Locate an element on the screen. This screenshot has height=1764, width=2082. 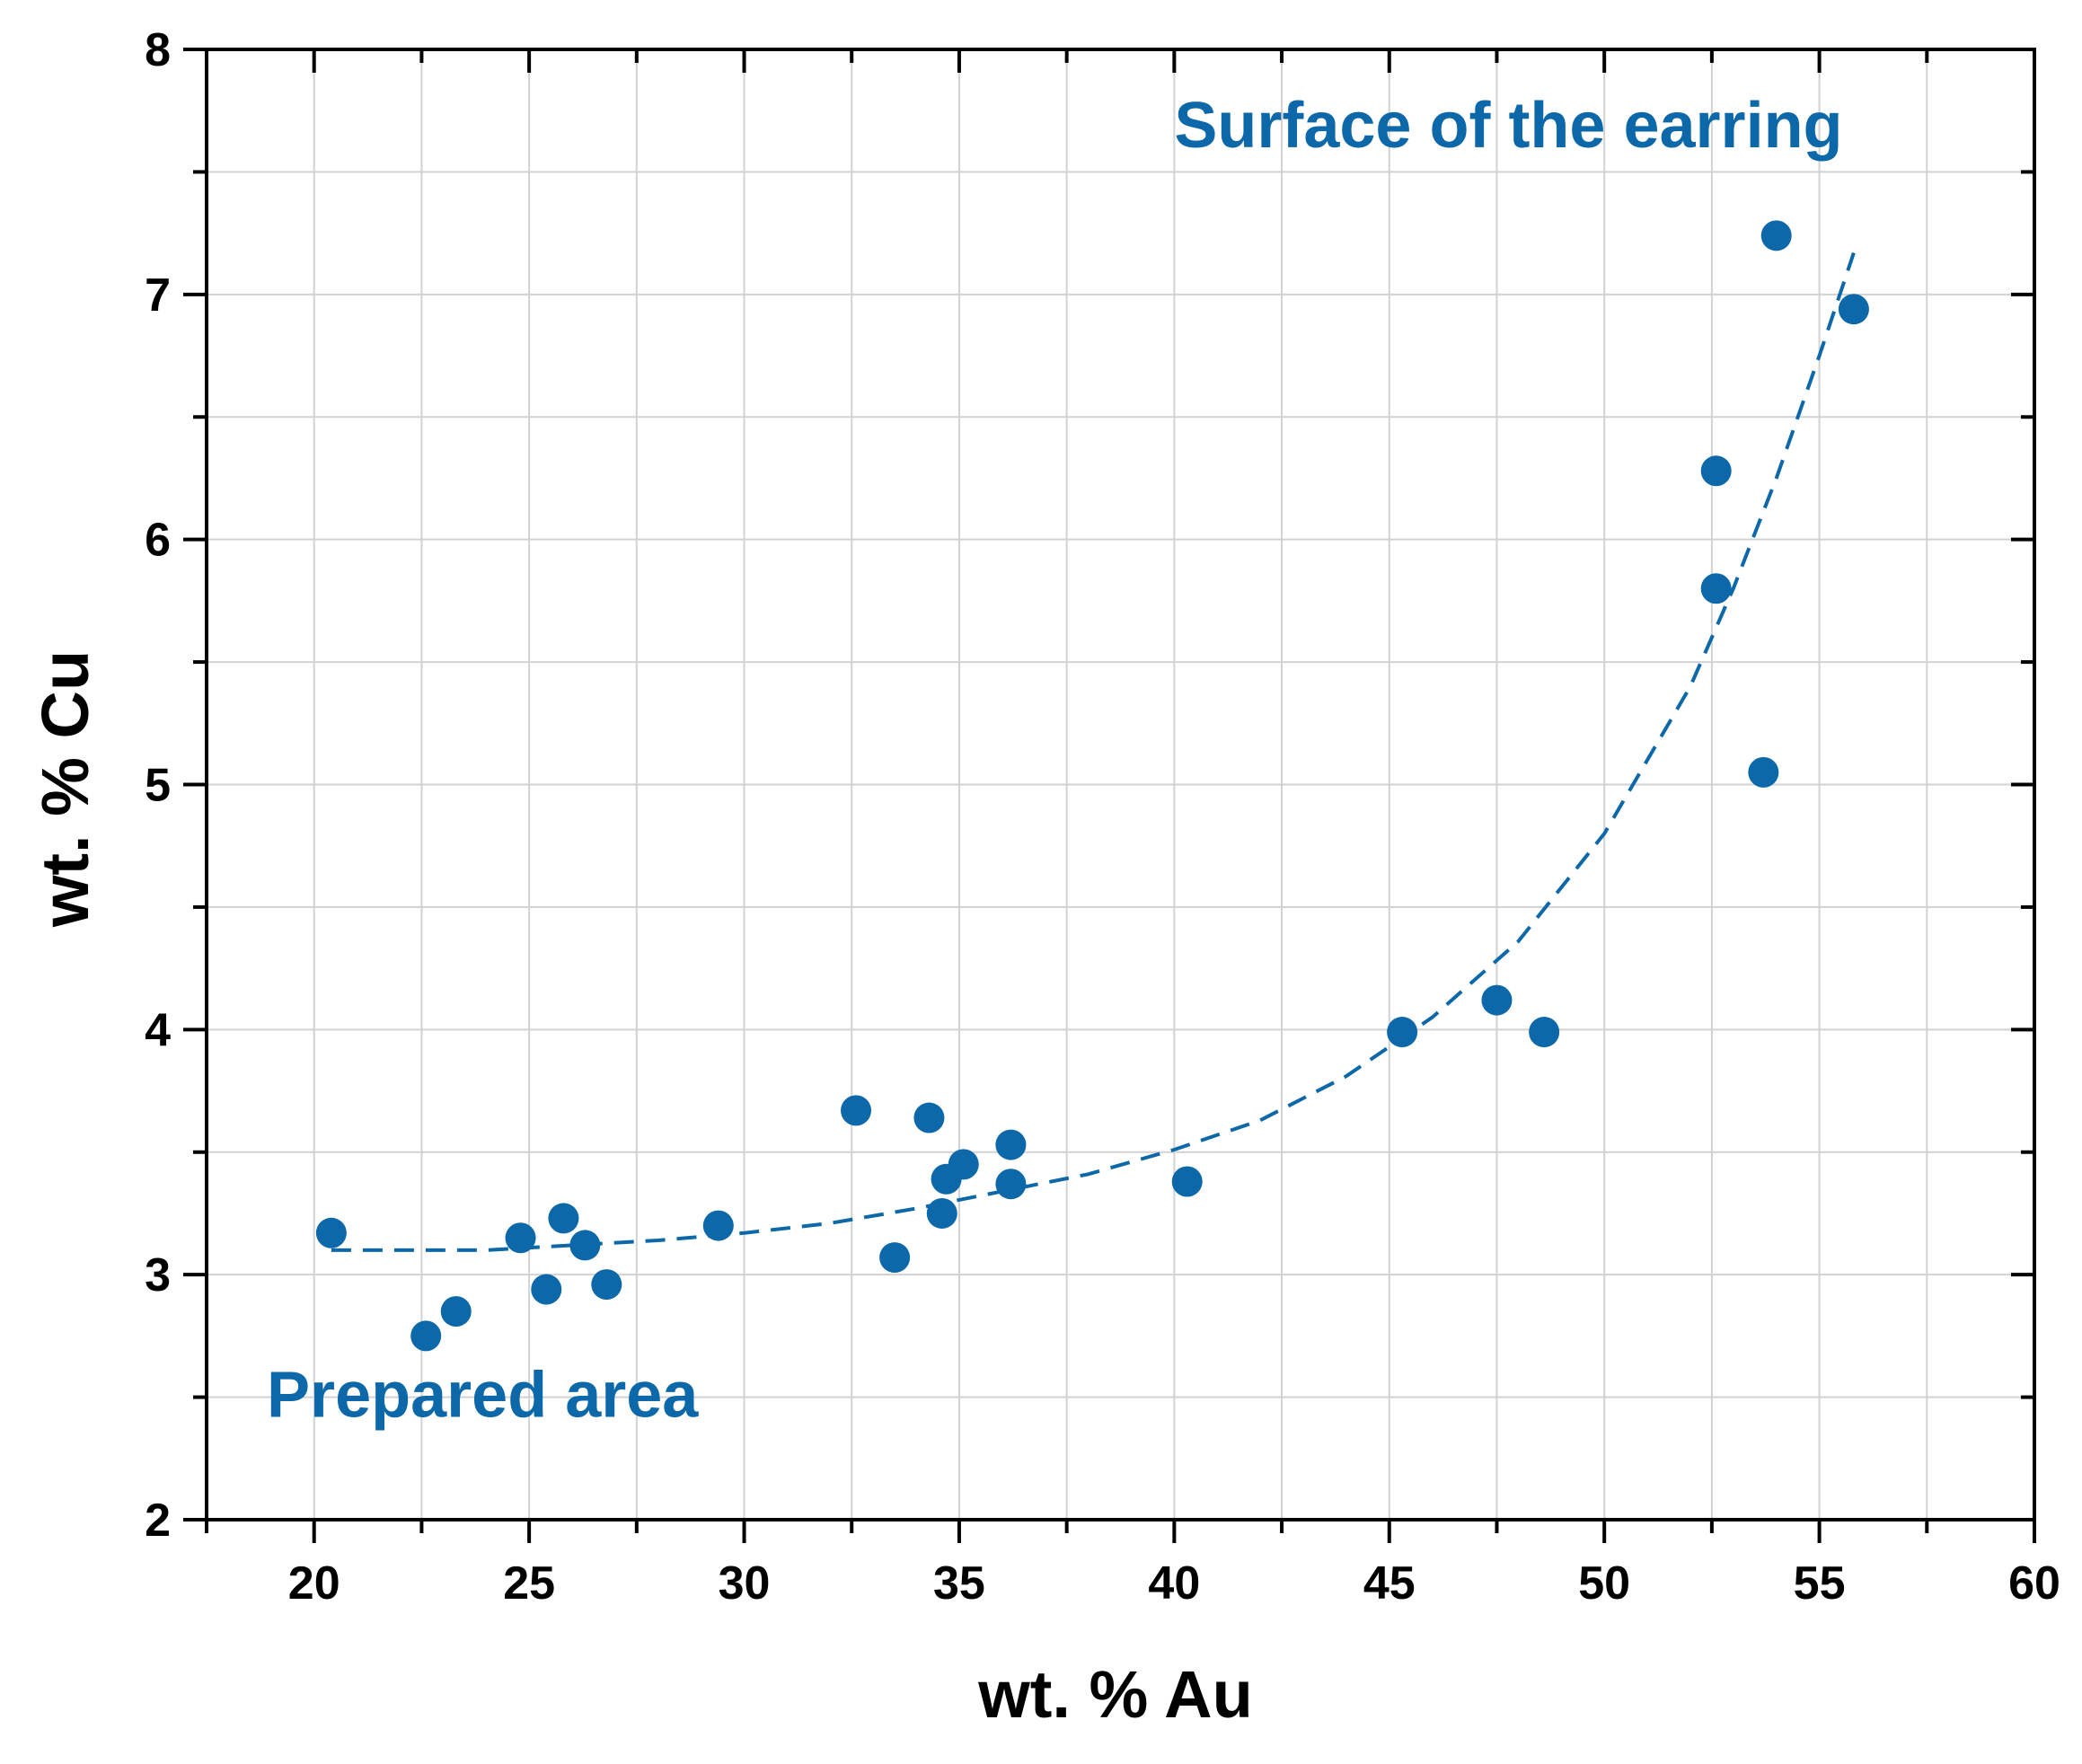
y-tick-label: 5 is located at coordinates (158, 786).